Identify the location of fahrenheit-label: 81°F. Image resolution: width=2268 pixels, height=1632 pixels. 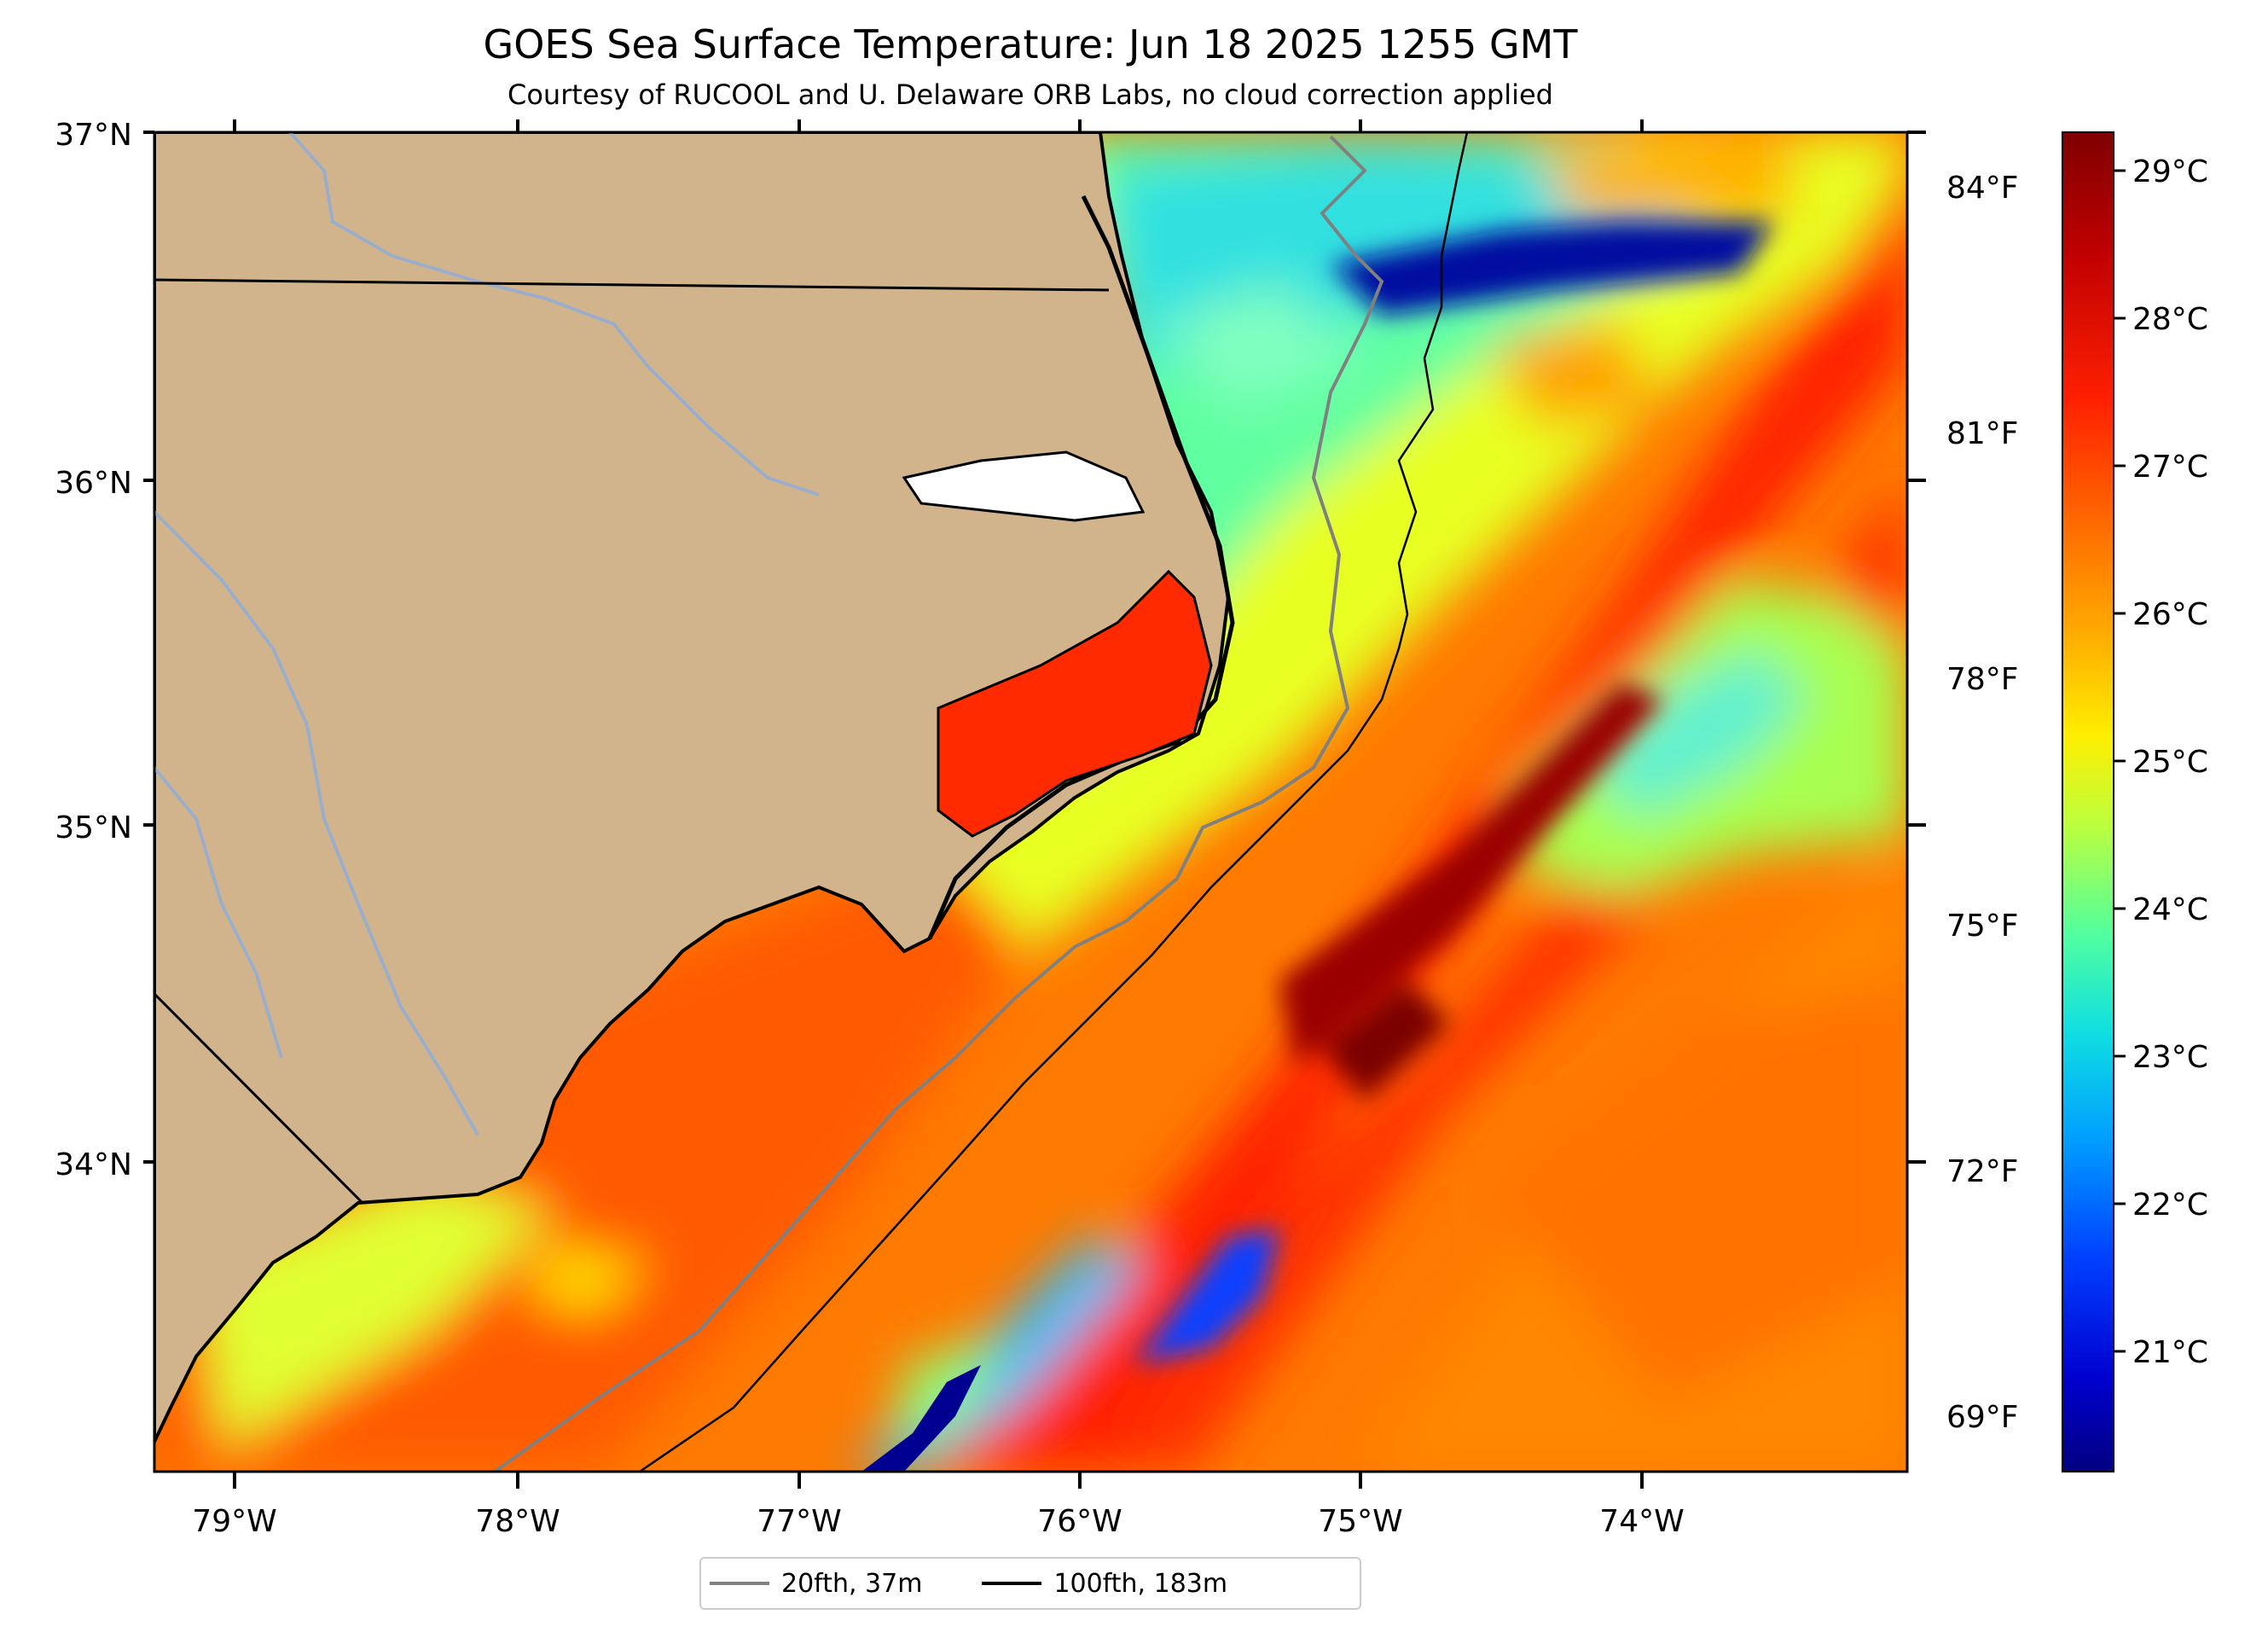
(1982, 433).